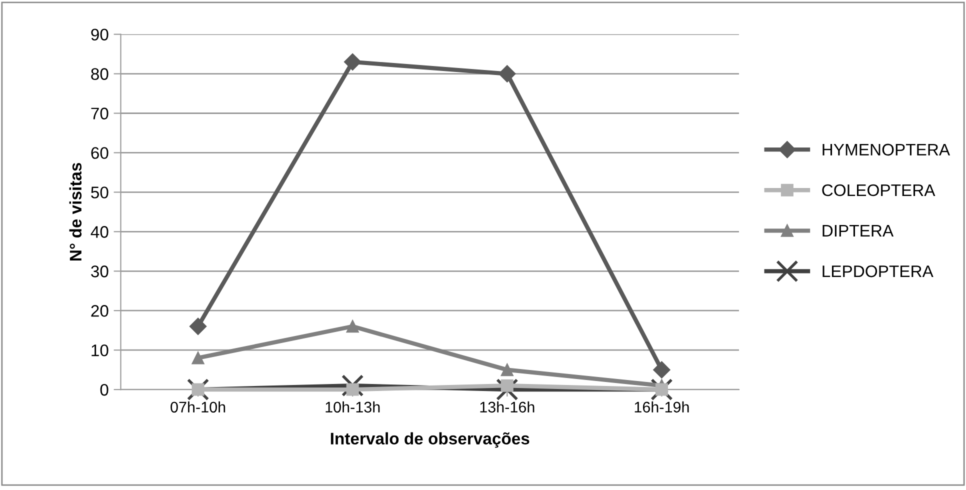 The height and width of the screenshot is (490, 966). I want to click on y-tick-label: 40, so click(99, 232).